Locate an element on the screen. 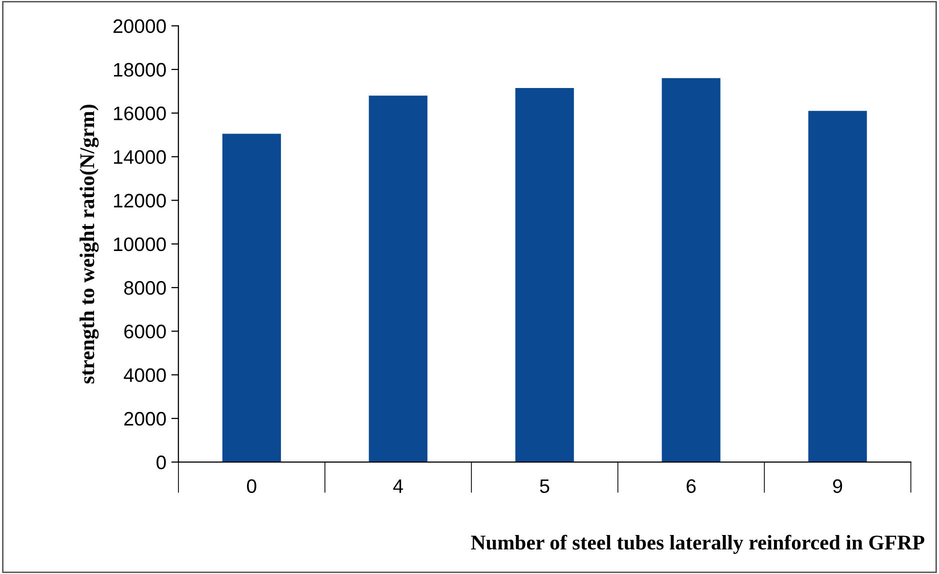 This screenshot has height=574, width=939. x-tick-label: 5 is located at coordinates (545, 486).